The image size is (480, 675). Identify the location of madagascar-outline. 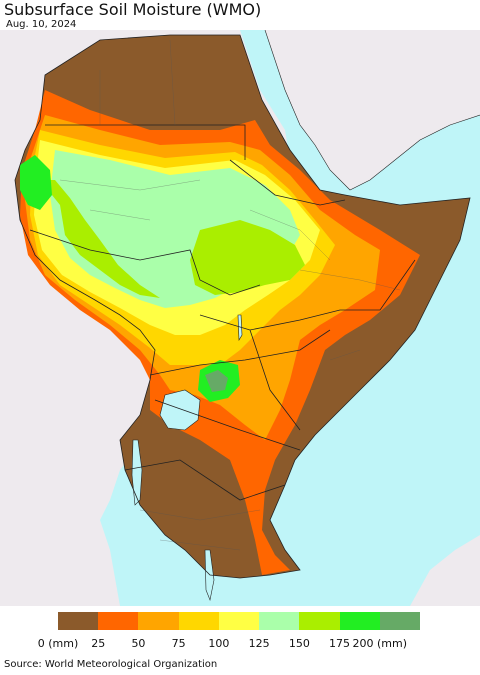
(445, 570).